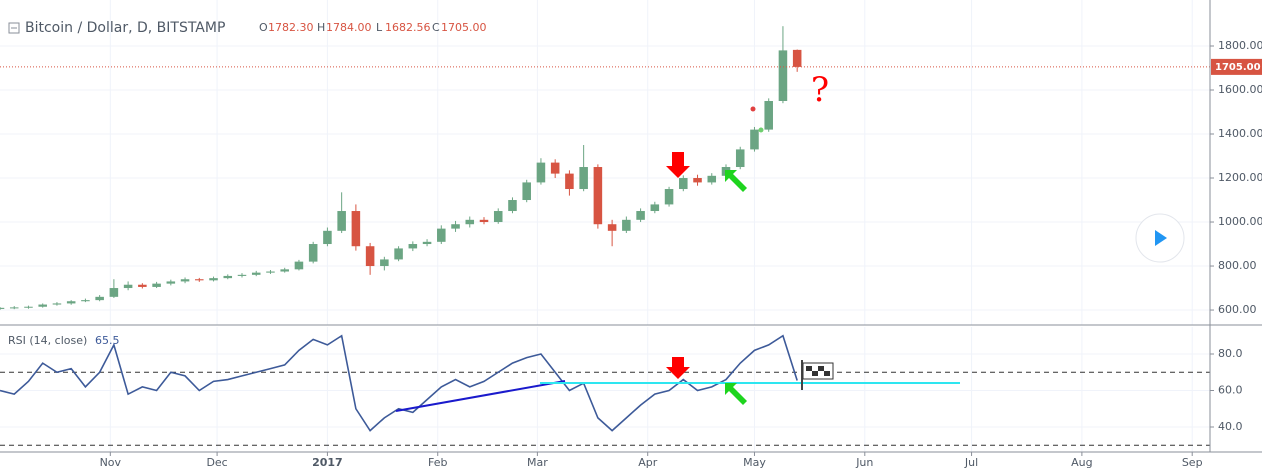 Image resolution: width=1262 pixels, height=476 pixels. I want to click on x-tick-label: Mar, so click(537, 462).